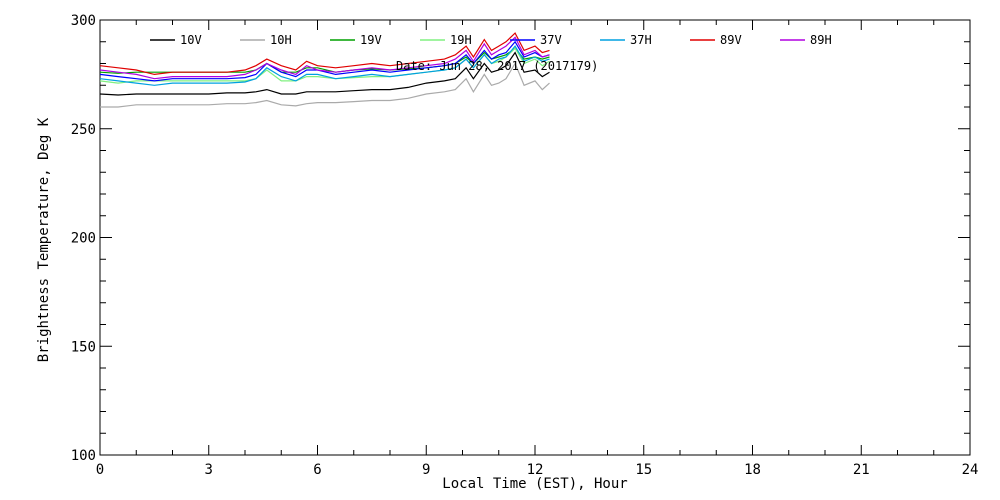  What do you see at coordinates (281, 40) in the screenshot?
I see `legend-label: 10H` at bounding box center [281, 40].